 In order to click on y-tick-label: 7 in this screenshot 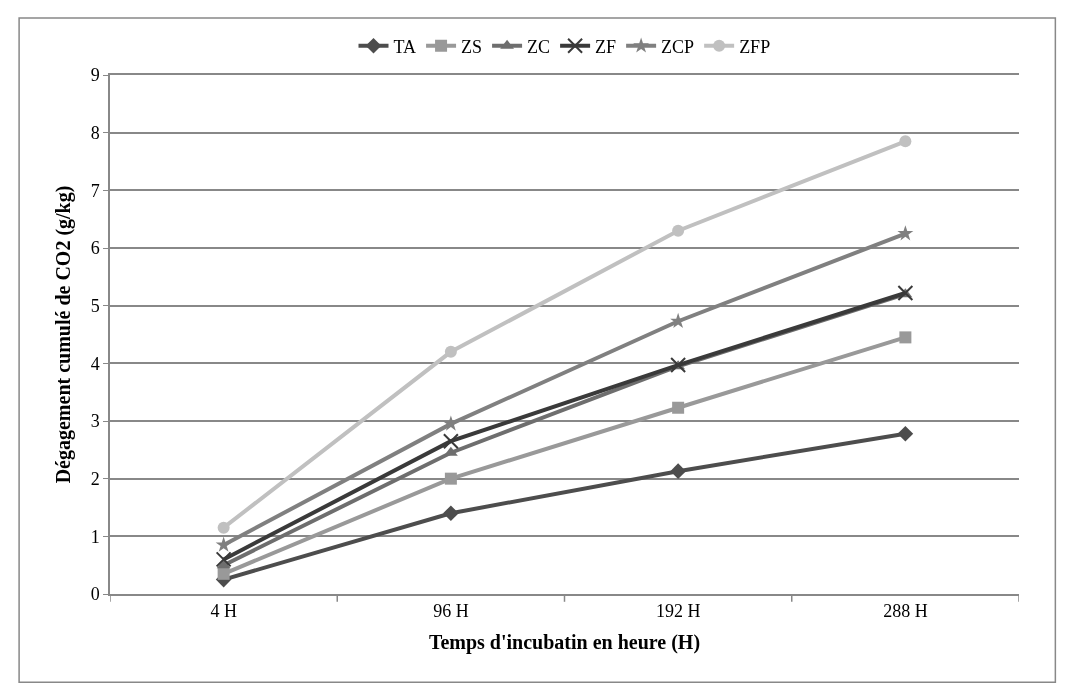, I will do `click(95, 190)`.